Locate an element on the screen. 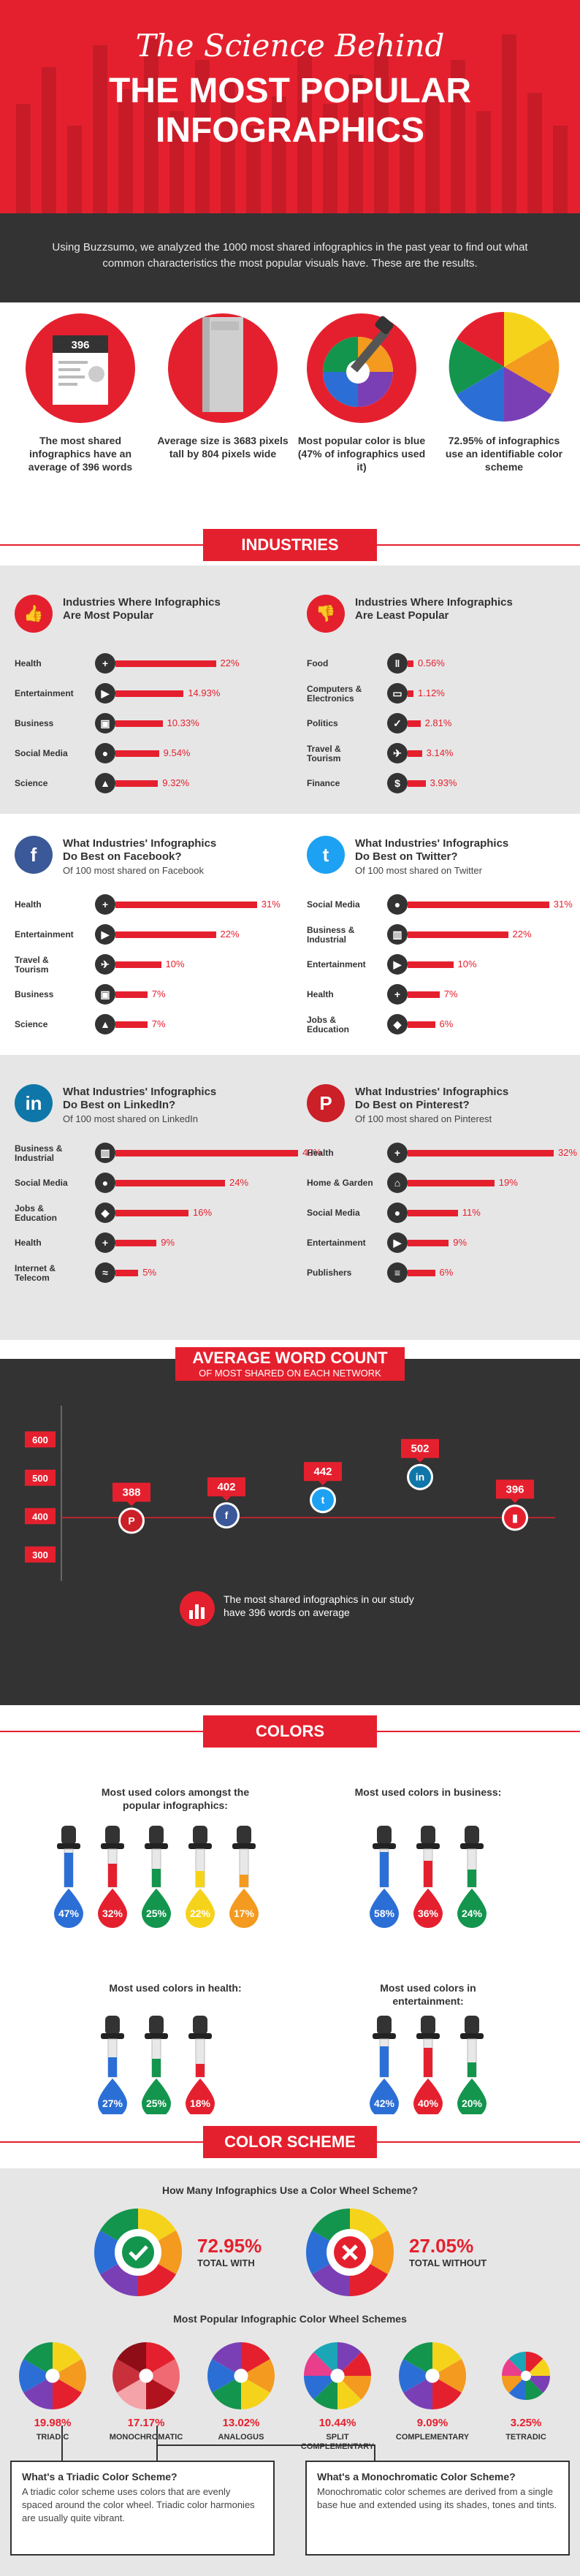 The image size is (580, 2576). color-dropper-icon is located at coordinates (361, 368).